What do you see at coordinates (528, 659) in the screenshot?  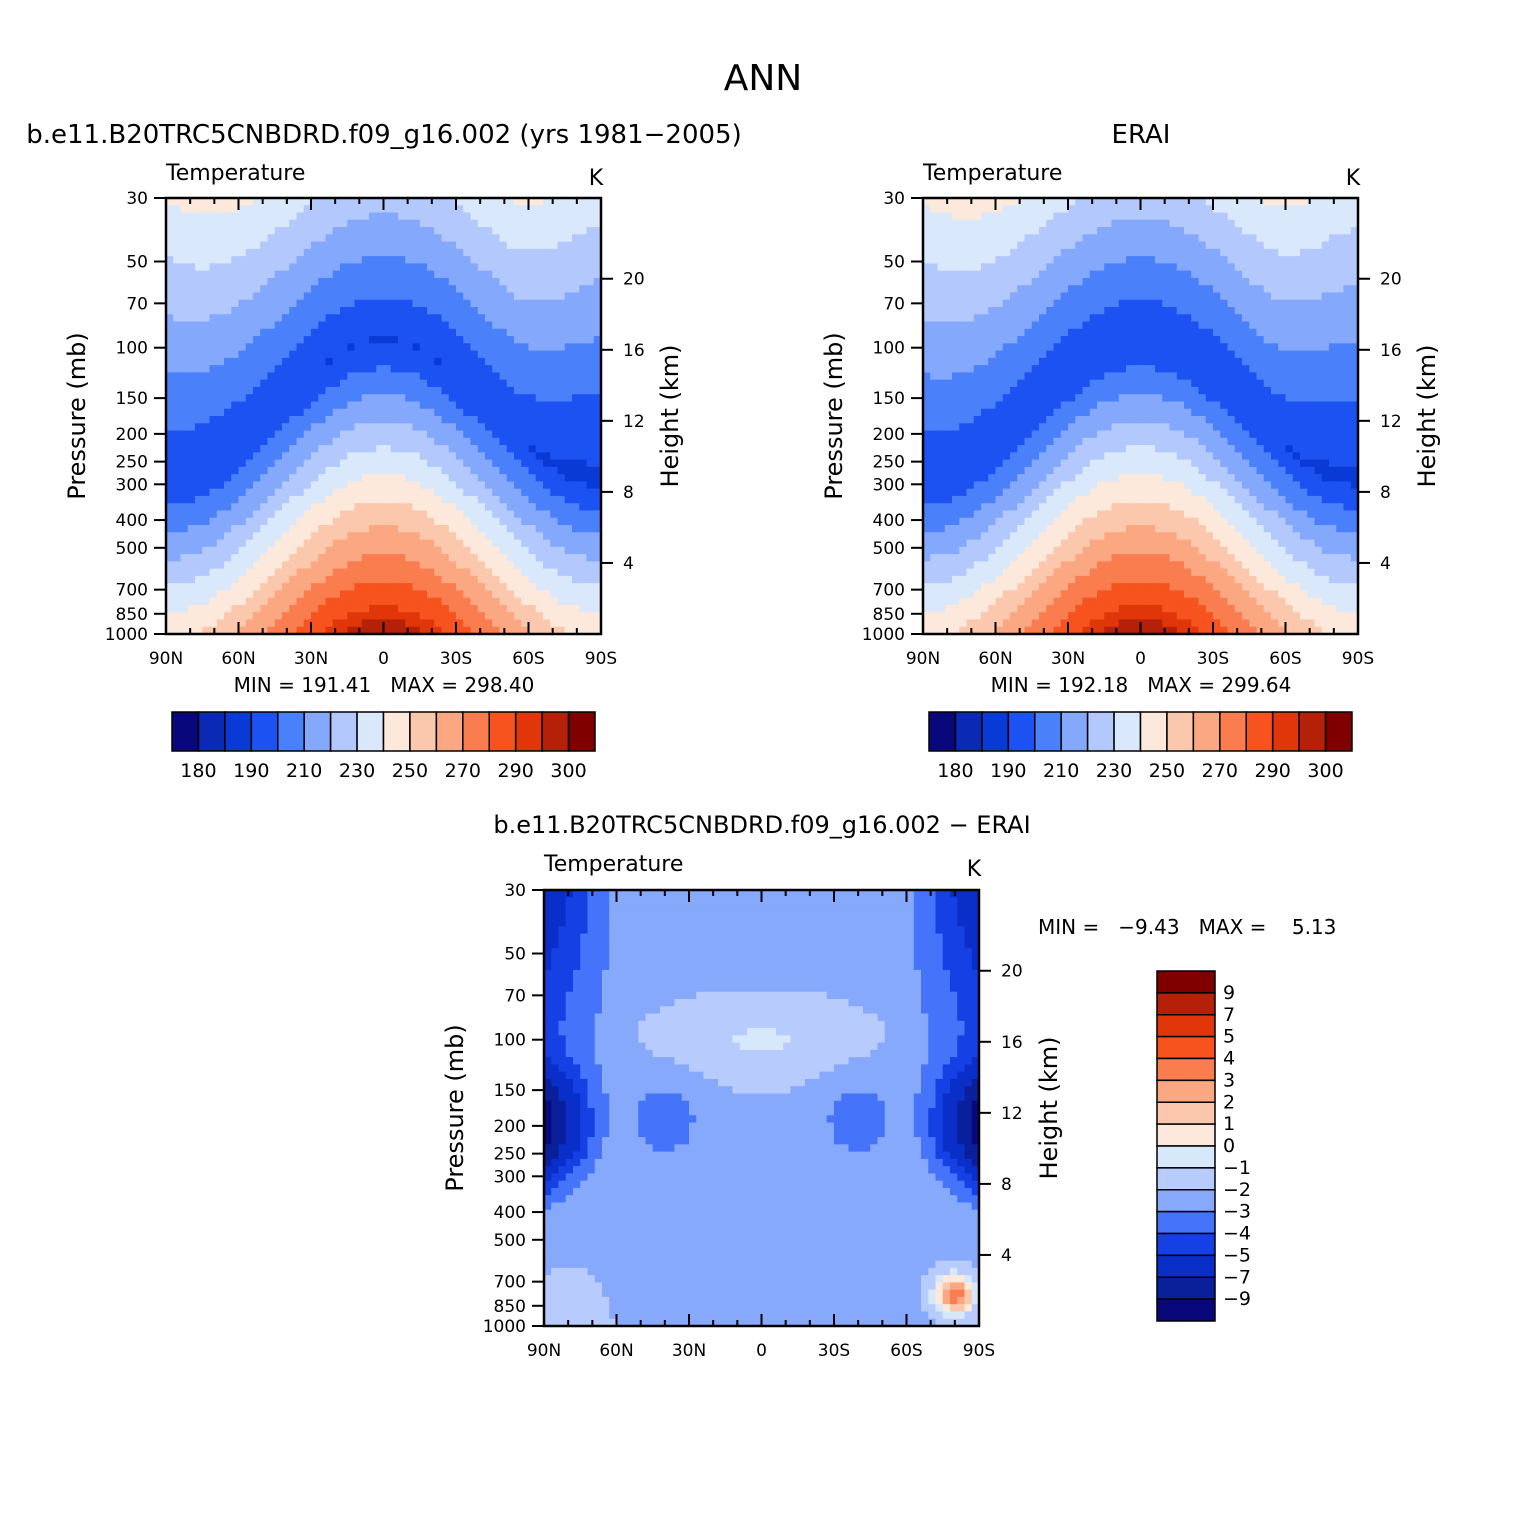 I see `x-tick-label: 60S` at bounding box center [528, 659].